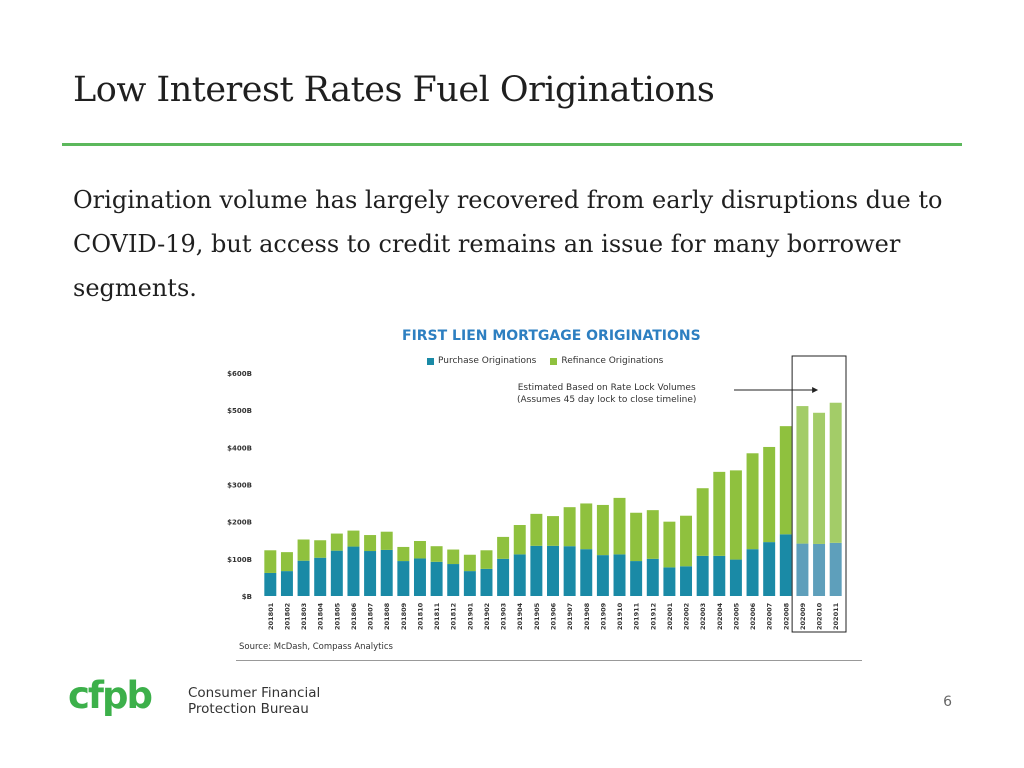 This screenshot has height=768, width=1024. Describe the element at coordinates (321, 616) in the screenshot. I see `x-tick-label: 201804` at that location.